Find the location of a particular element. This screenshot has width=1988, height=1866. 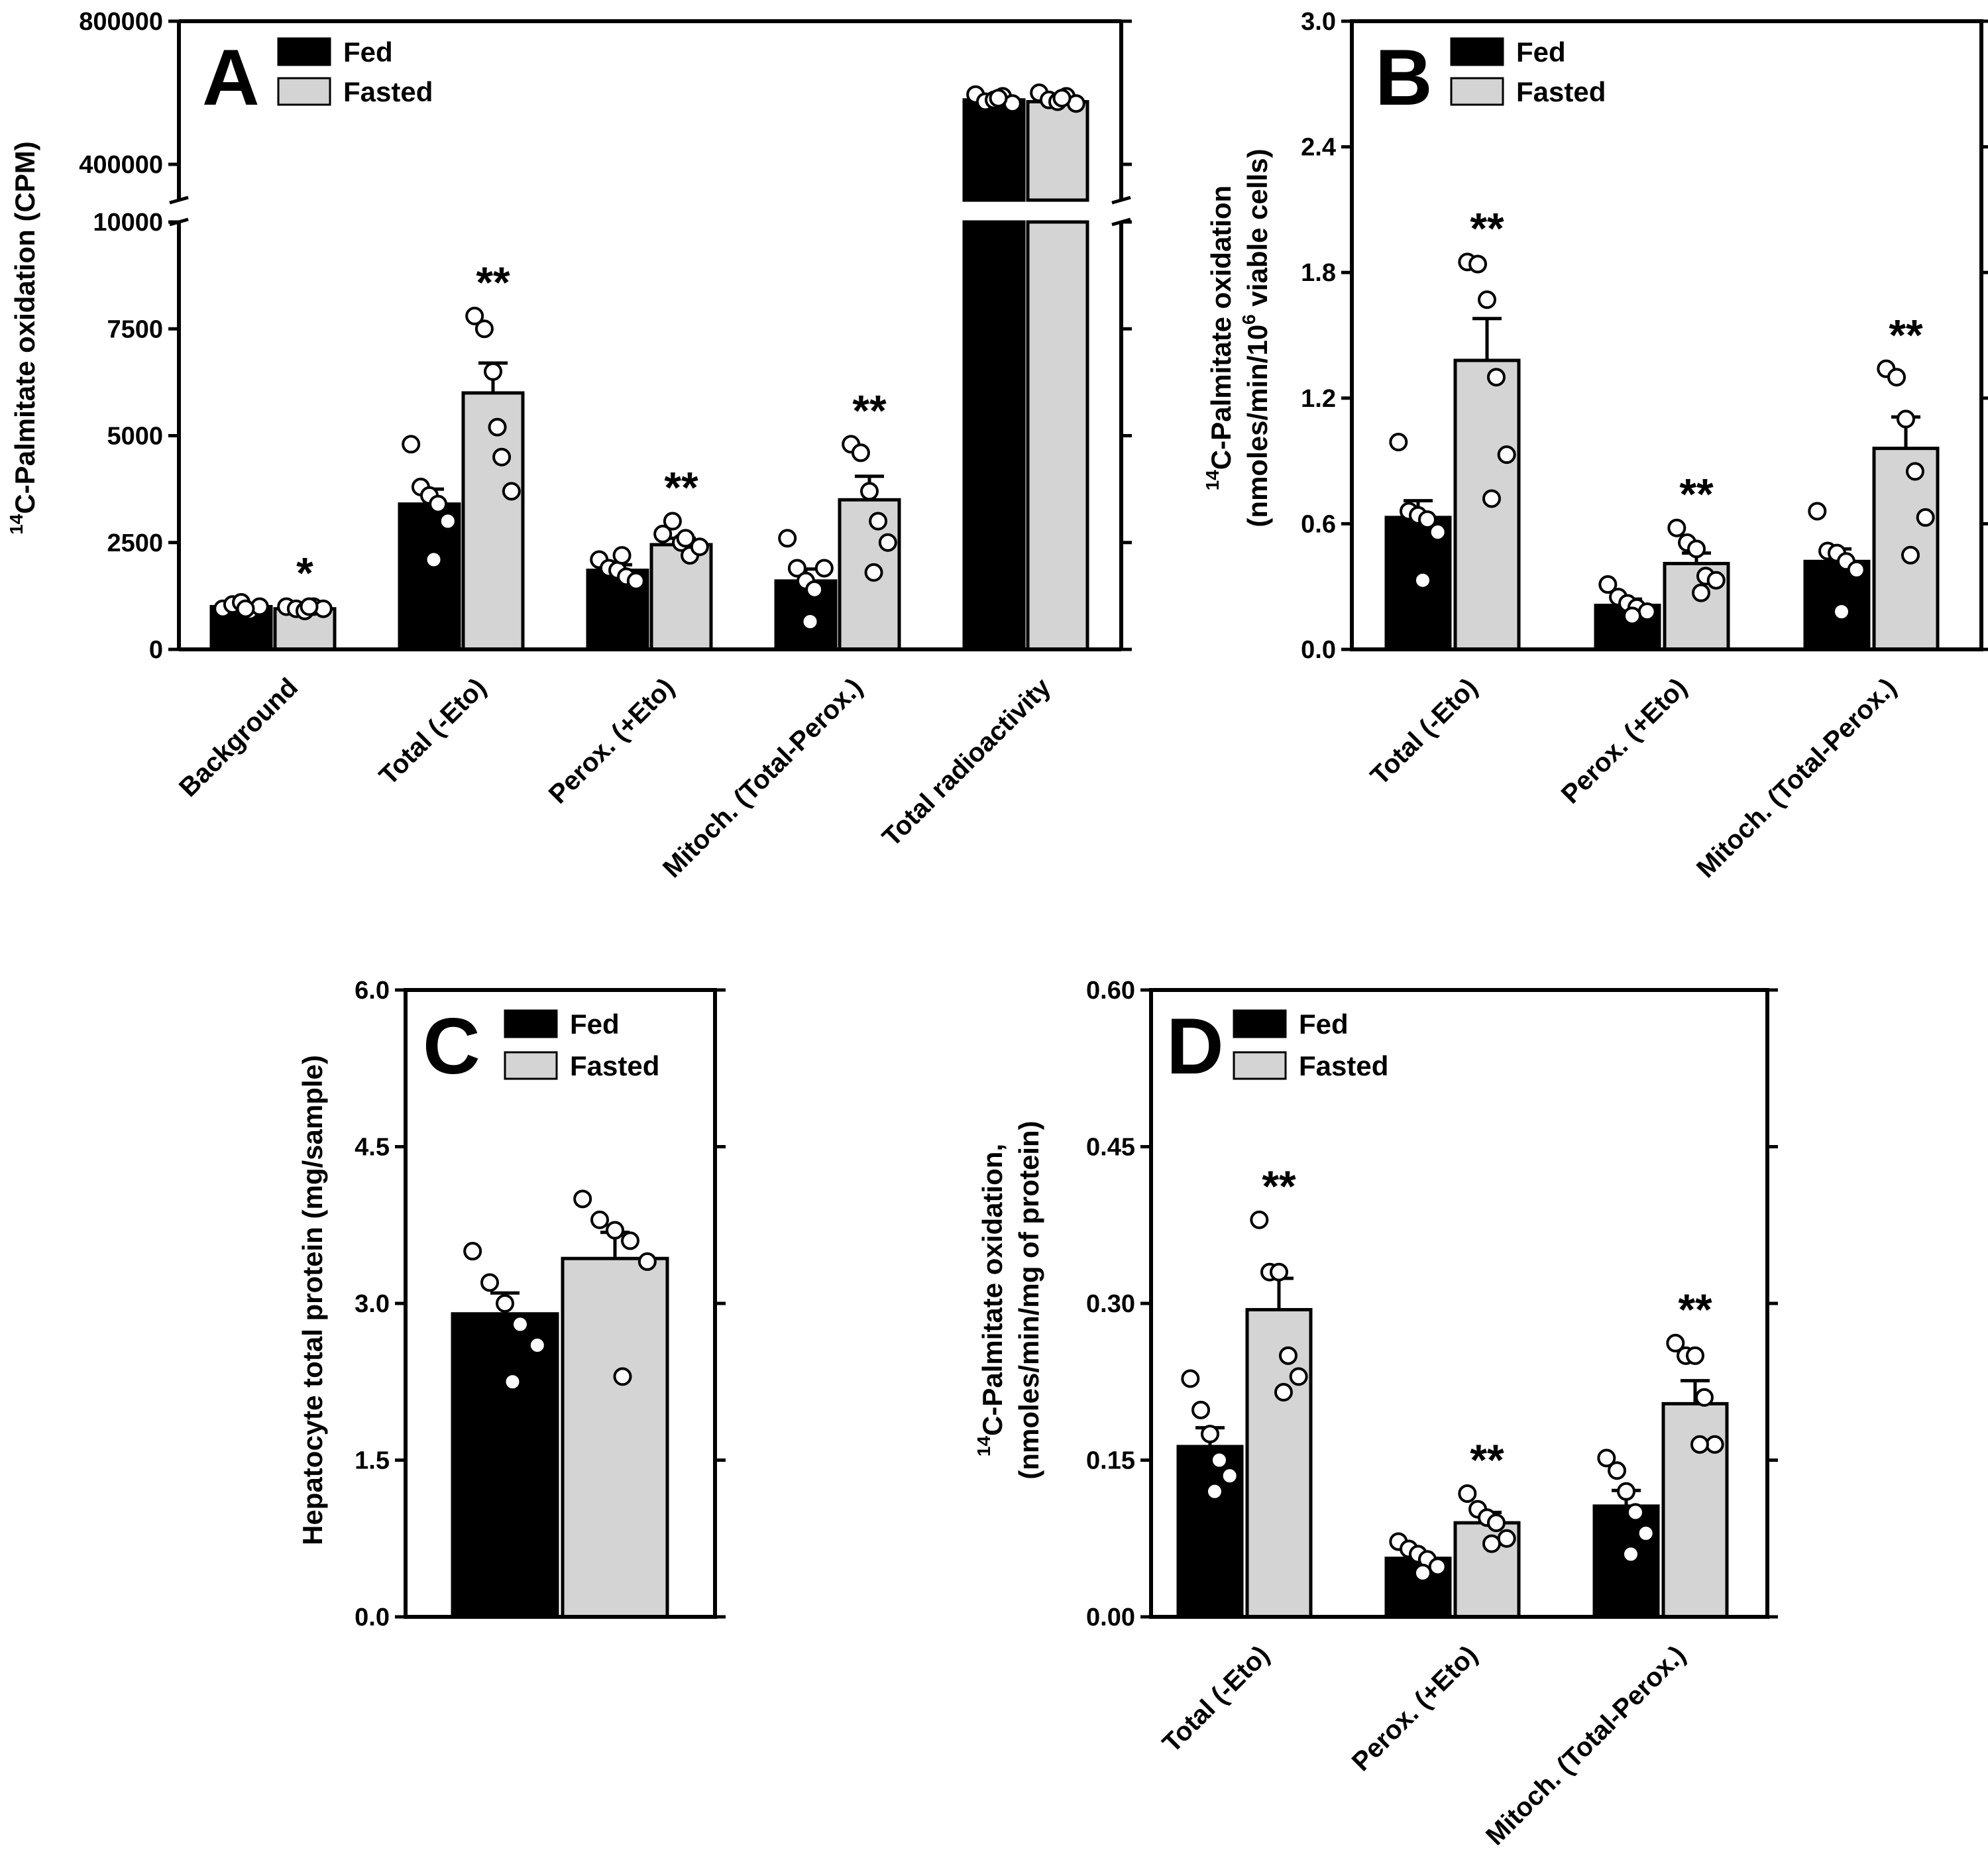

y-tick-label: 0 is located at coordinates (156, 650).